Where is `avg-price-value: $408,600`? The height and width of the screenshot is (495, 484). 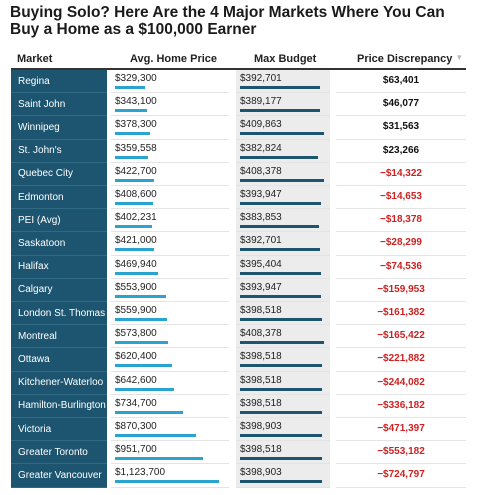
avg-price-value: $408,600 is located at coordinates (136, 194).